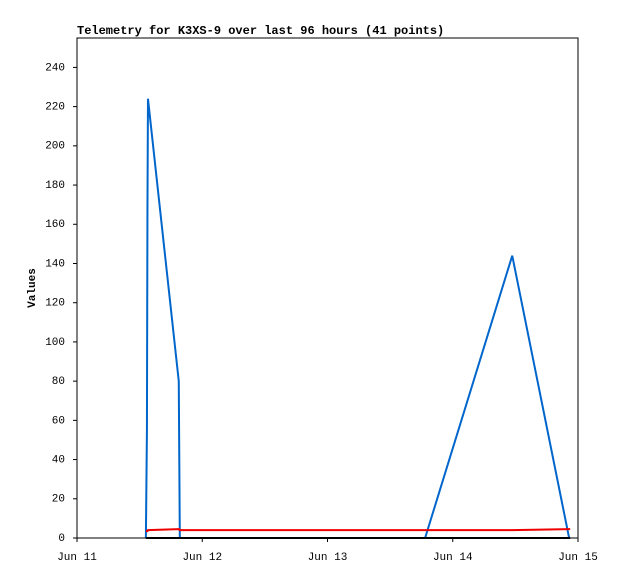 The width and height of the screenshot is (618, 579). What do you see at coordinates (58, 421) in the screenshot?
I see `y-tick-label: 60` at bounding box center [58, 421].